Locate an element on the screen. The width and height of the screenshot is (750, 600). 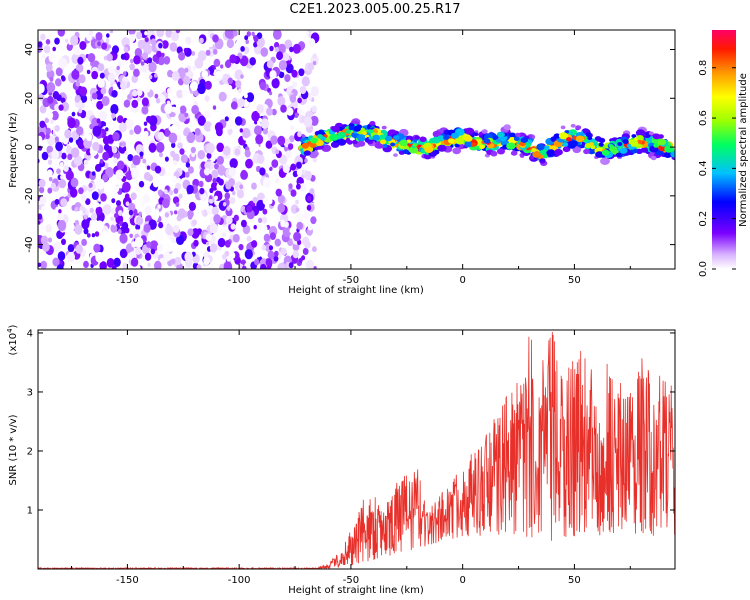
colorbar-tick-label: 0.8 is located at coordinates (703, 68).